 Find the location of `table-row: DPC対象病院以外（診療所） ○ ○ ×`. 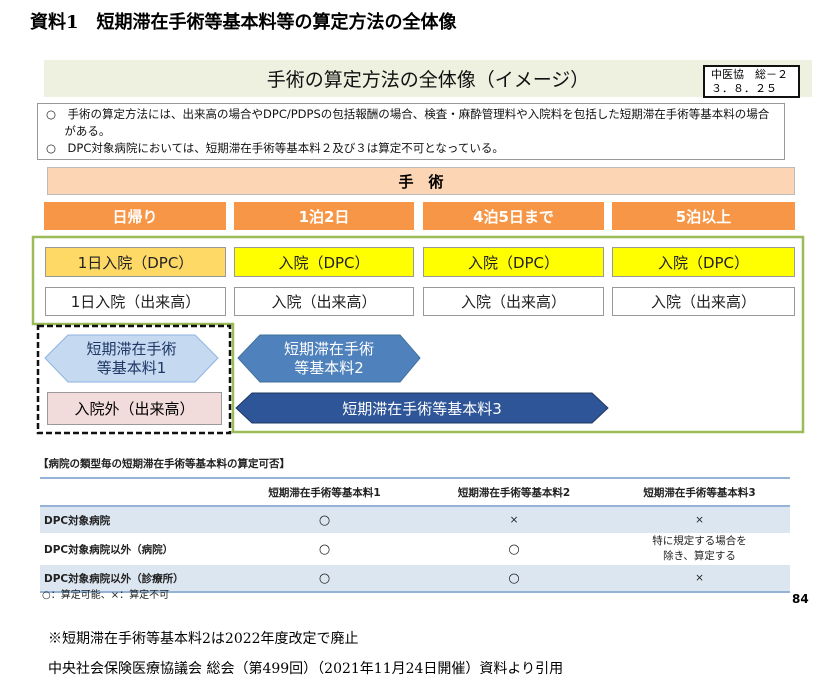

table-row: DPC対象病院以外（診療所） ○ ○ × is located at coordinates (415, 578).